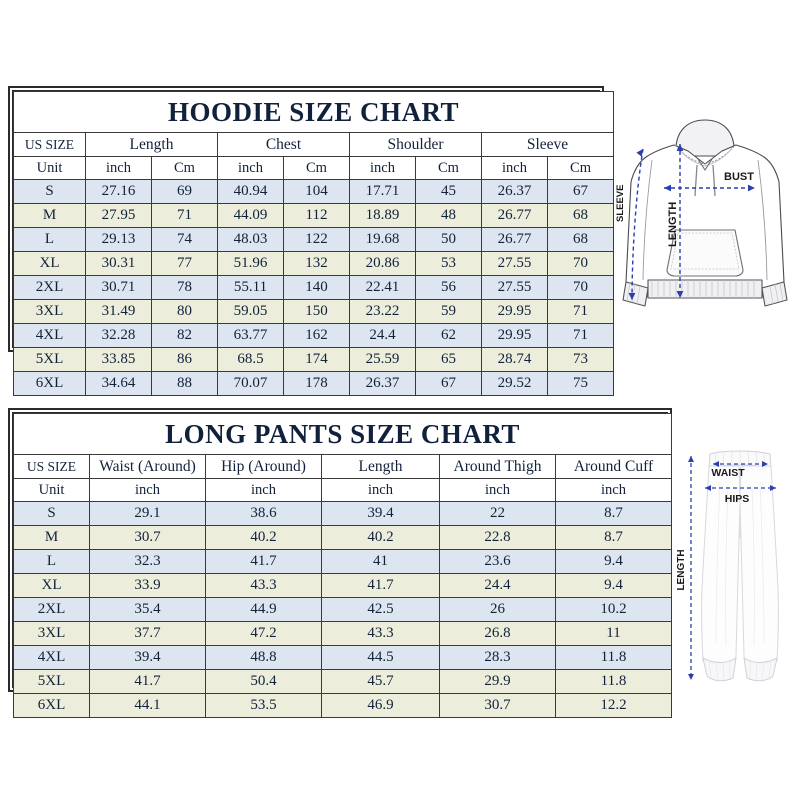  I want to click on pants-size-cell: 2XL, so click(51, 609).